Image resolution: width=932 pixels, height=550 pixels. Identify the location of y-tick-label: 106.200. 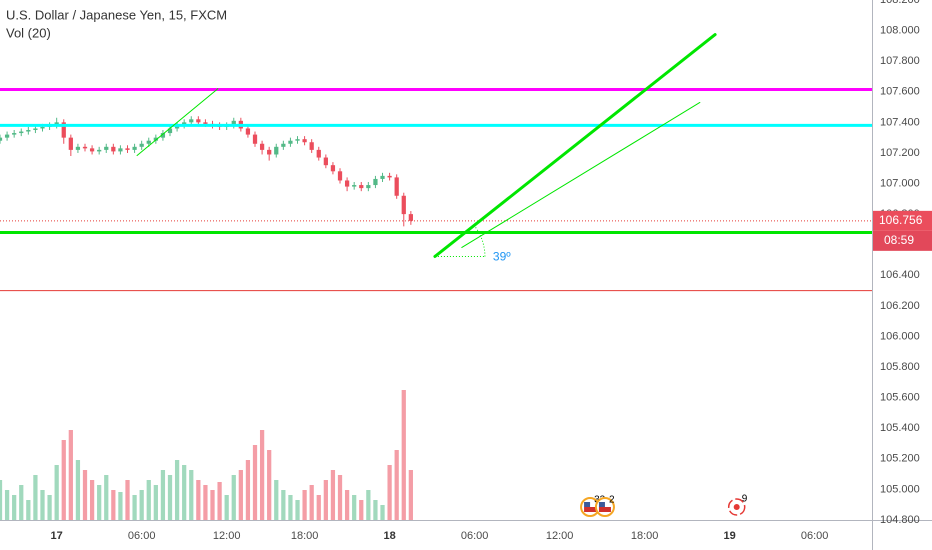
(900, 306).